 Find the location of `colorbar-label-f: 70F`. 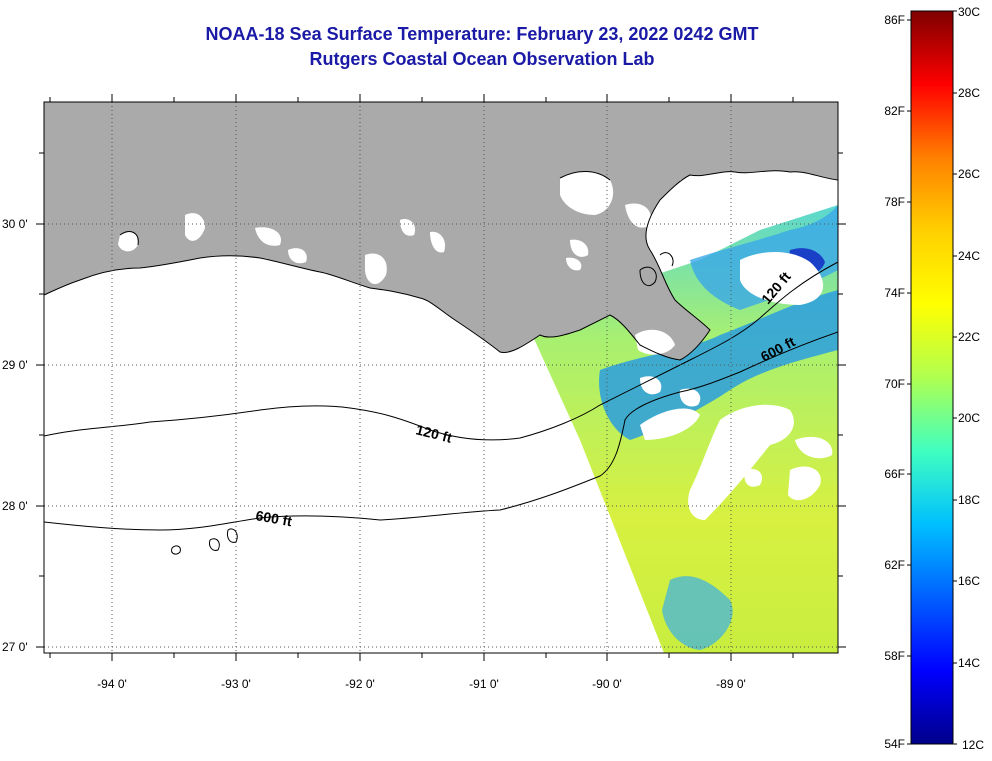

colorbar-label-f: 70F is located at coordinates (894, 384).